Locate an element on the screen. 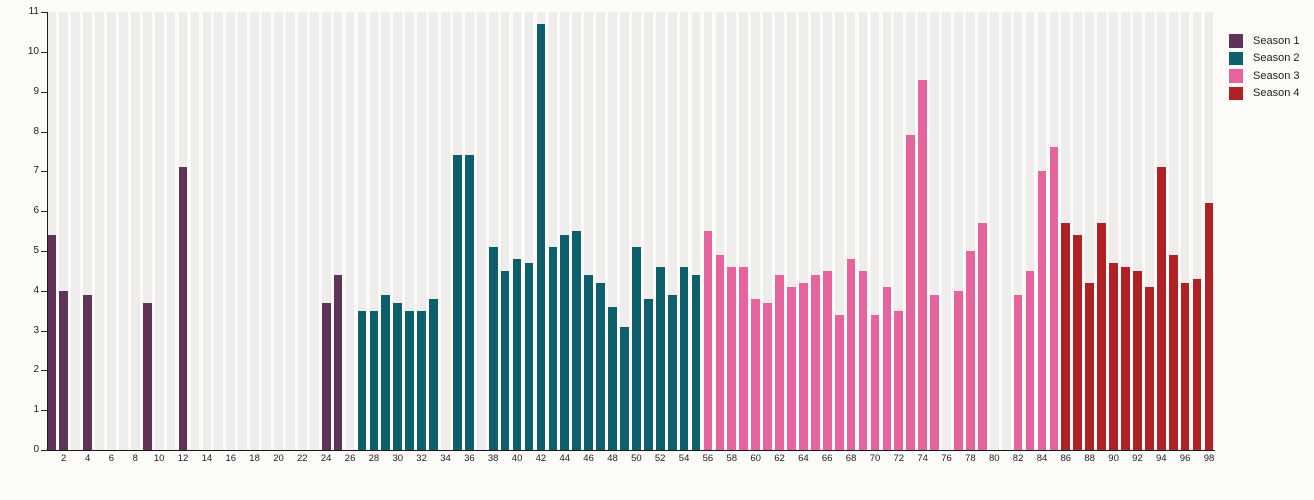  legend-item: Season 4 is located at coordinates (1264, 94).